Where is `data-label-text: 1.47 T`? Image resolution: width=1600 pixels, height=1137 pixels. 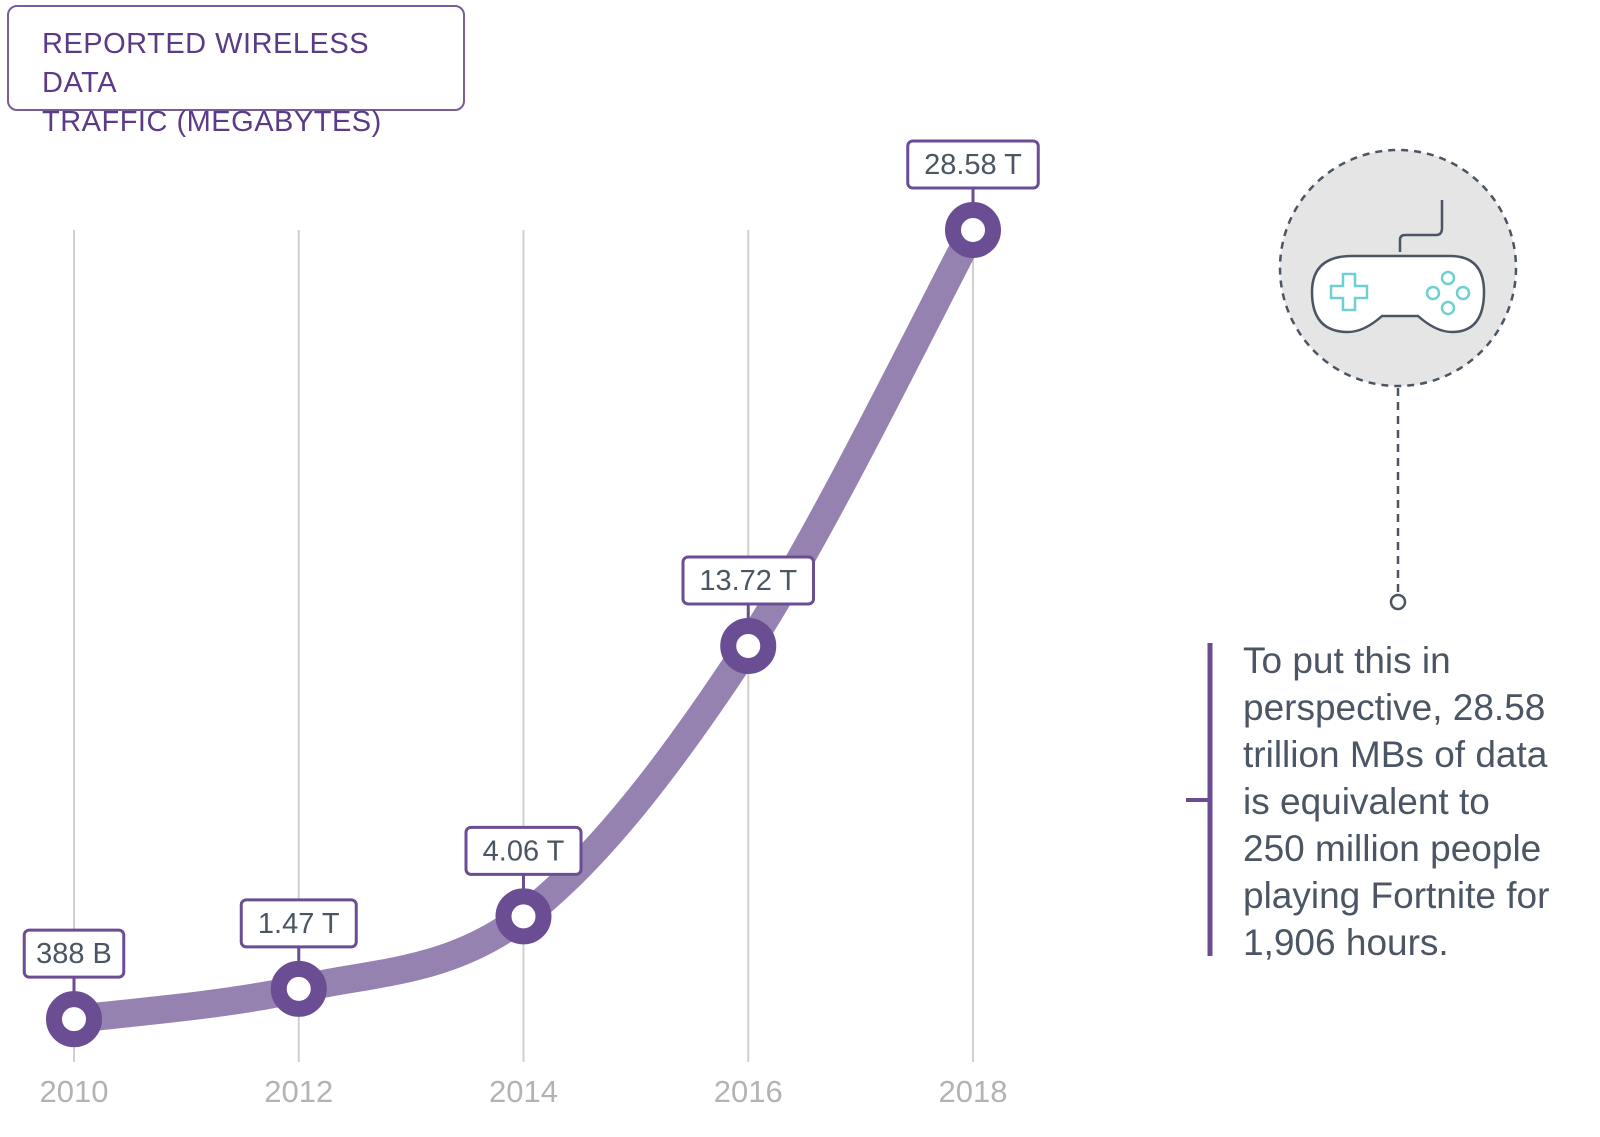
data-label-text: 1.47 T is located at coordinates (299, 924).